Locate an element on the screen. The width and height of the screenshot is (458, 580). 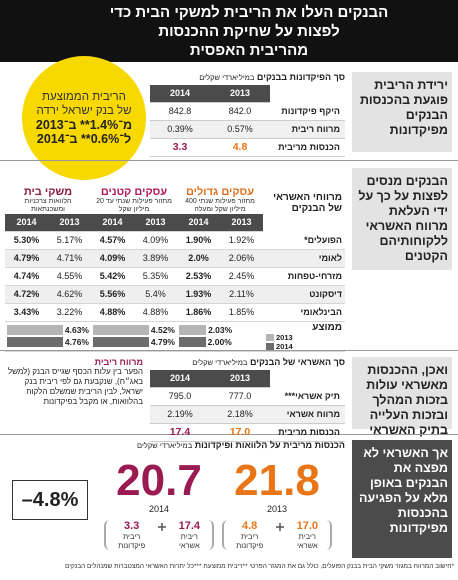
part-value: 17.0 is located at coordinates (307, 526).